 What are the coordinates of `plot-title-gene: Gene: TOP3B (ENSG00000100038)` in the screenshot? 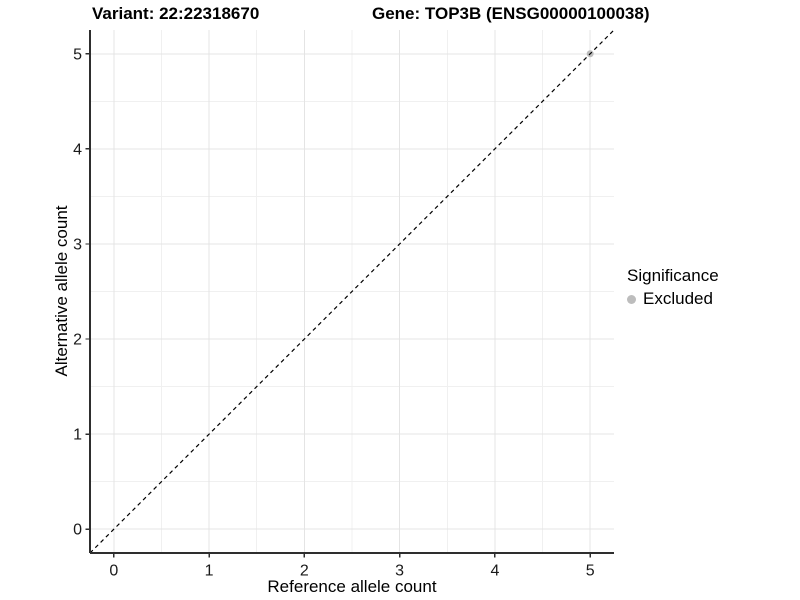 It's located at (511, 13).